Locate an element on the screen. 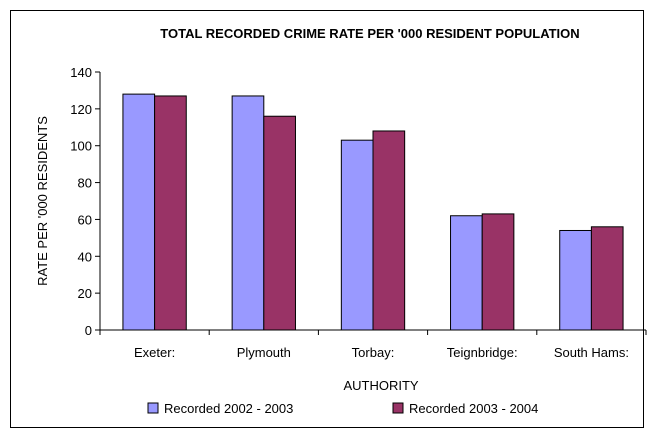  x-tick-label: Exeter: is located at coordinates (154, 352).